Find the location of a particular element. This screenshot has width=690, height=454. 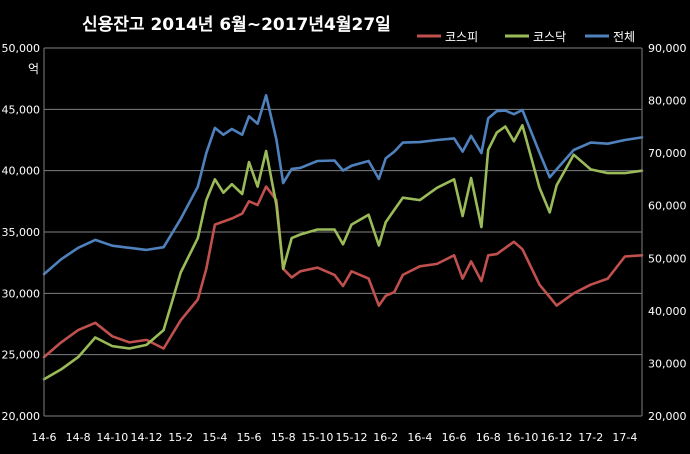

x-tick-label: 17-2 is located at coordinates (590, 437).